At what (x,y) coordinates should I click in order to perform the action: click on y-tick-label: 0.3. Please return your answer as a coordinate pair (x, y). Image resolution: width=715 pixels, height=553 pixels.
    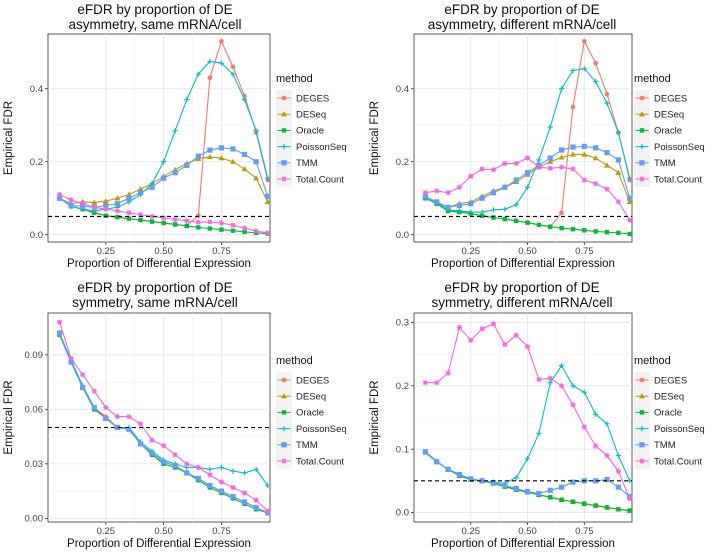
    Looking at the image, I should click on (402, 323).